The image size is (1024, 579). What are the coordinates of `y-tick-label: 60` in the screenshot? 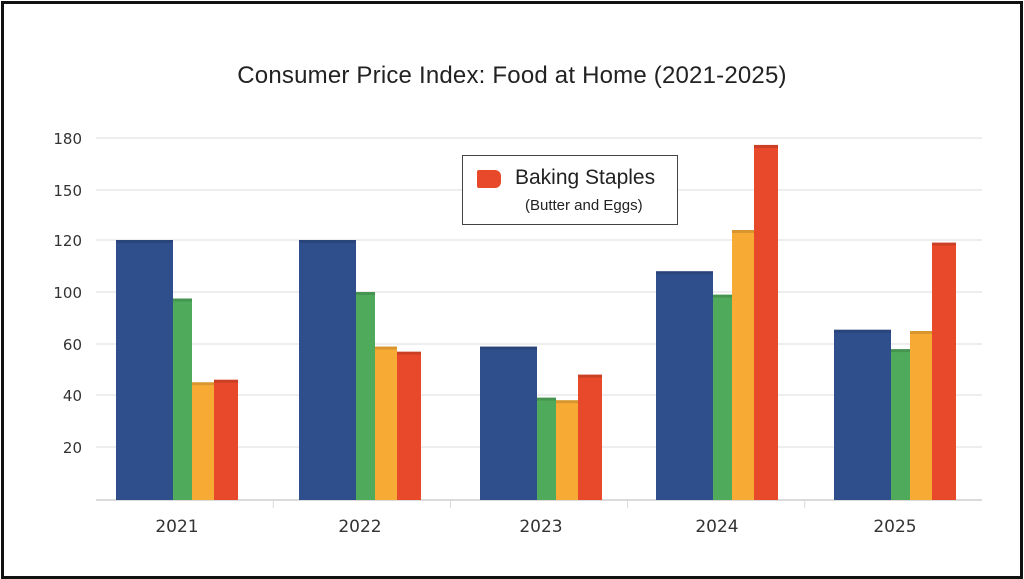 It's located at (72, 345).